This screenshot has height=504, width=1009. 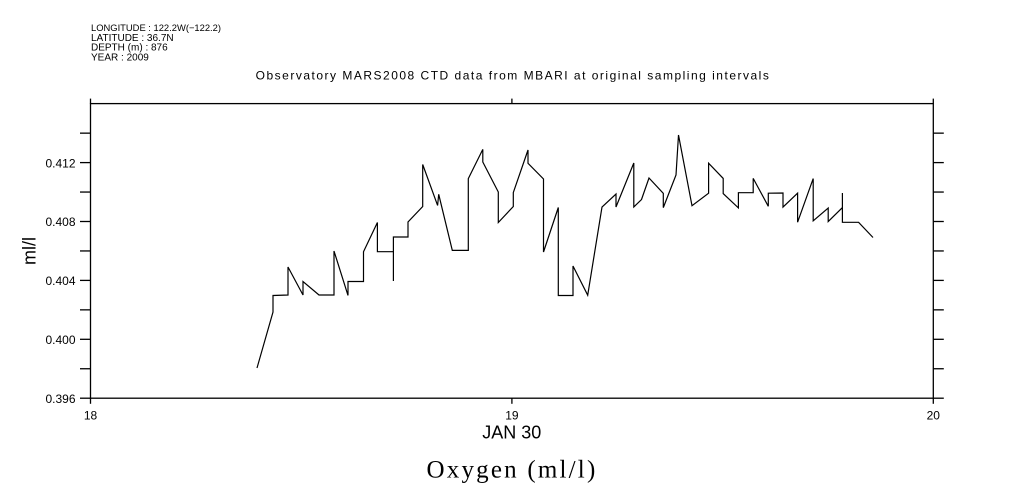 I want to click on svg-text: ml/l, so click(x=30, y=251).